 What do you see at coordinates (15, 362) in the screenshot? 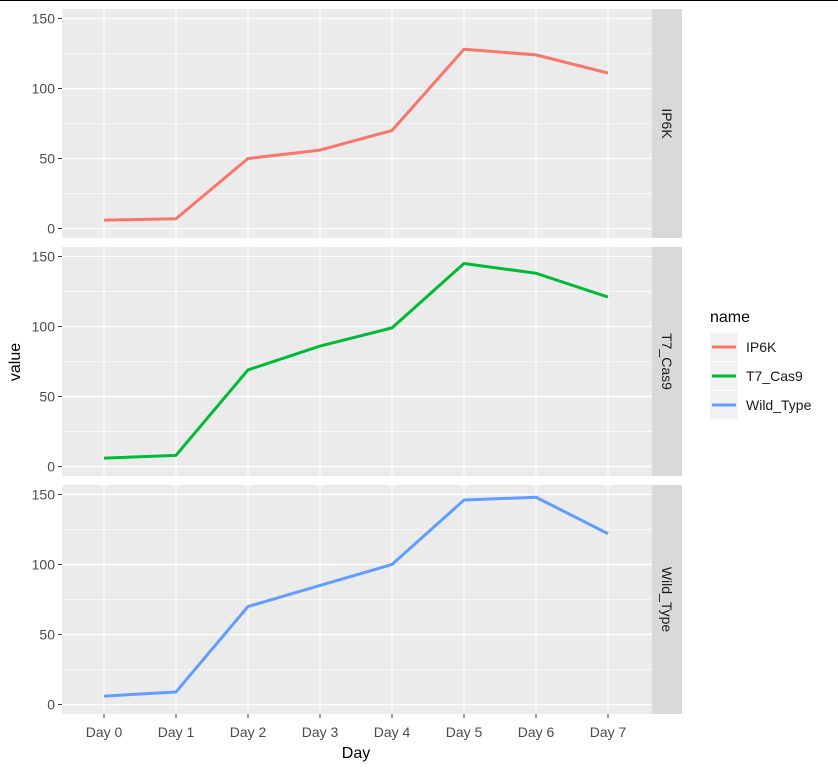
I see `y-axis-title: value` at bounding box center [15, 362].